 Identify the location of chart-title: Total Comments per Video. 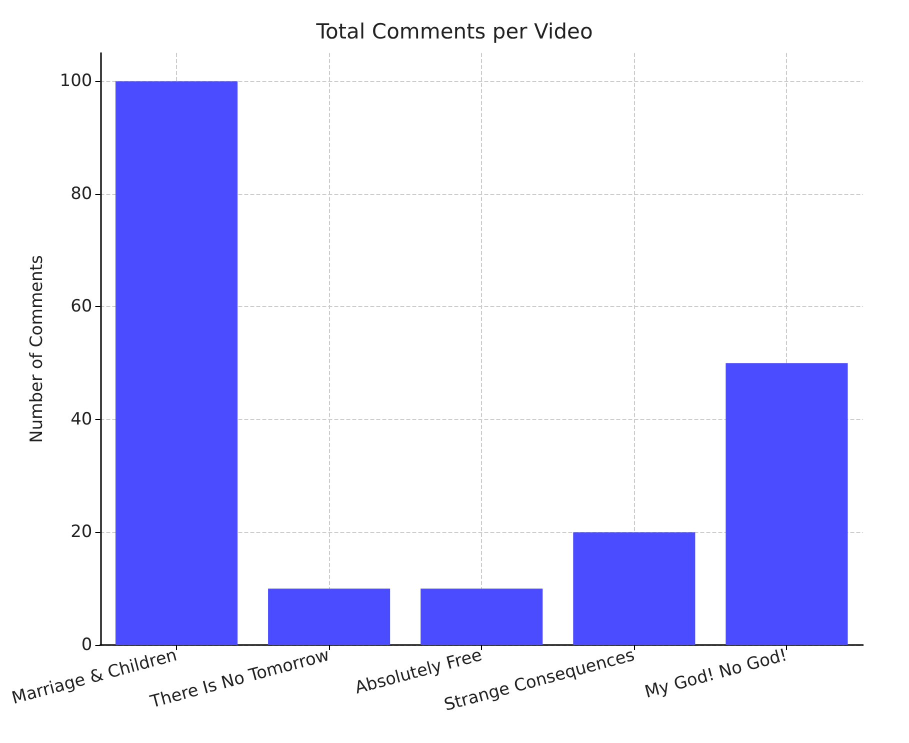
(454, 32).